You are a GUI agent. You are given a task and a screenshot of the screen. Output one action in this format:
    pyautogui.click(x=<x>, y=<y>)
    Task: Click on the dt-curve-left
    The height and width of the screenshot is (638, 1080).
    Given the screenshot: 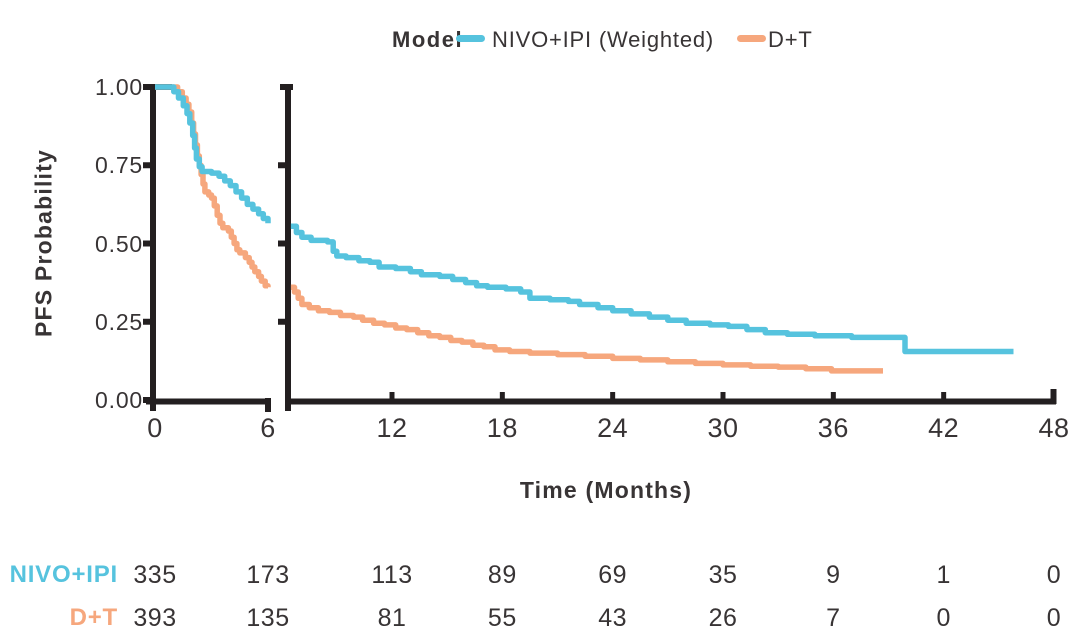 What is the action you would take?
    pyautogui.click(x=213, y=186)
    